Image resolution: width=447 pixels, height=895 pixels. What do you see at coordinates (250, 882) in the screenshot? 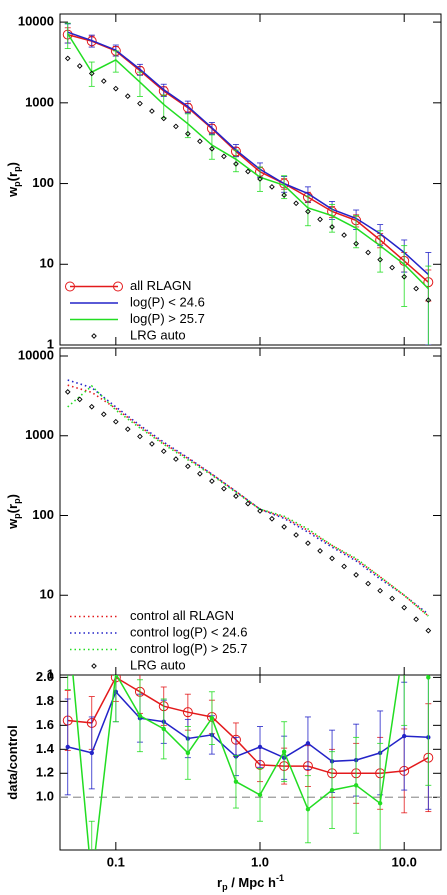
I see `axis-label: rp / Mpc h-1` at bounding box center [250, 882].